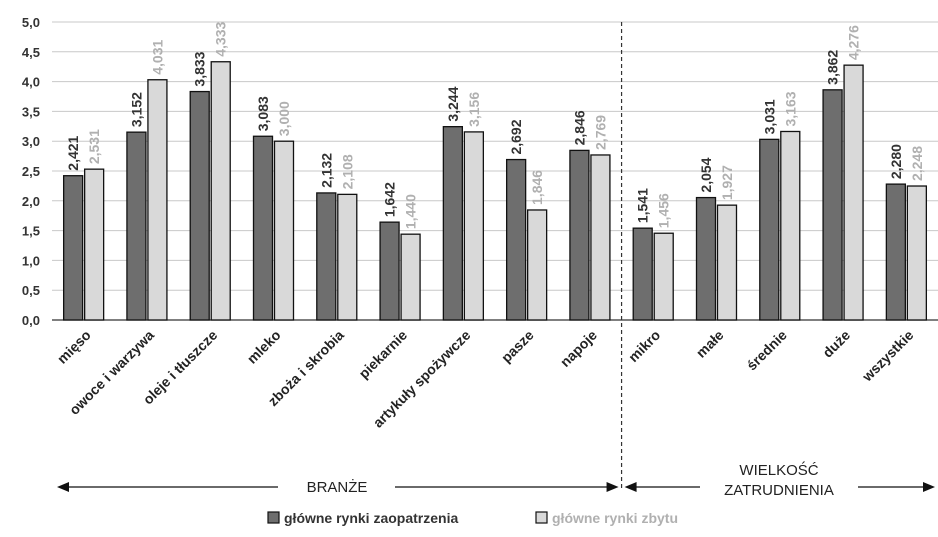 This screenshot has width=938, height=537. I want to click on y-tick-label: 3,5, so click(31, 111).